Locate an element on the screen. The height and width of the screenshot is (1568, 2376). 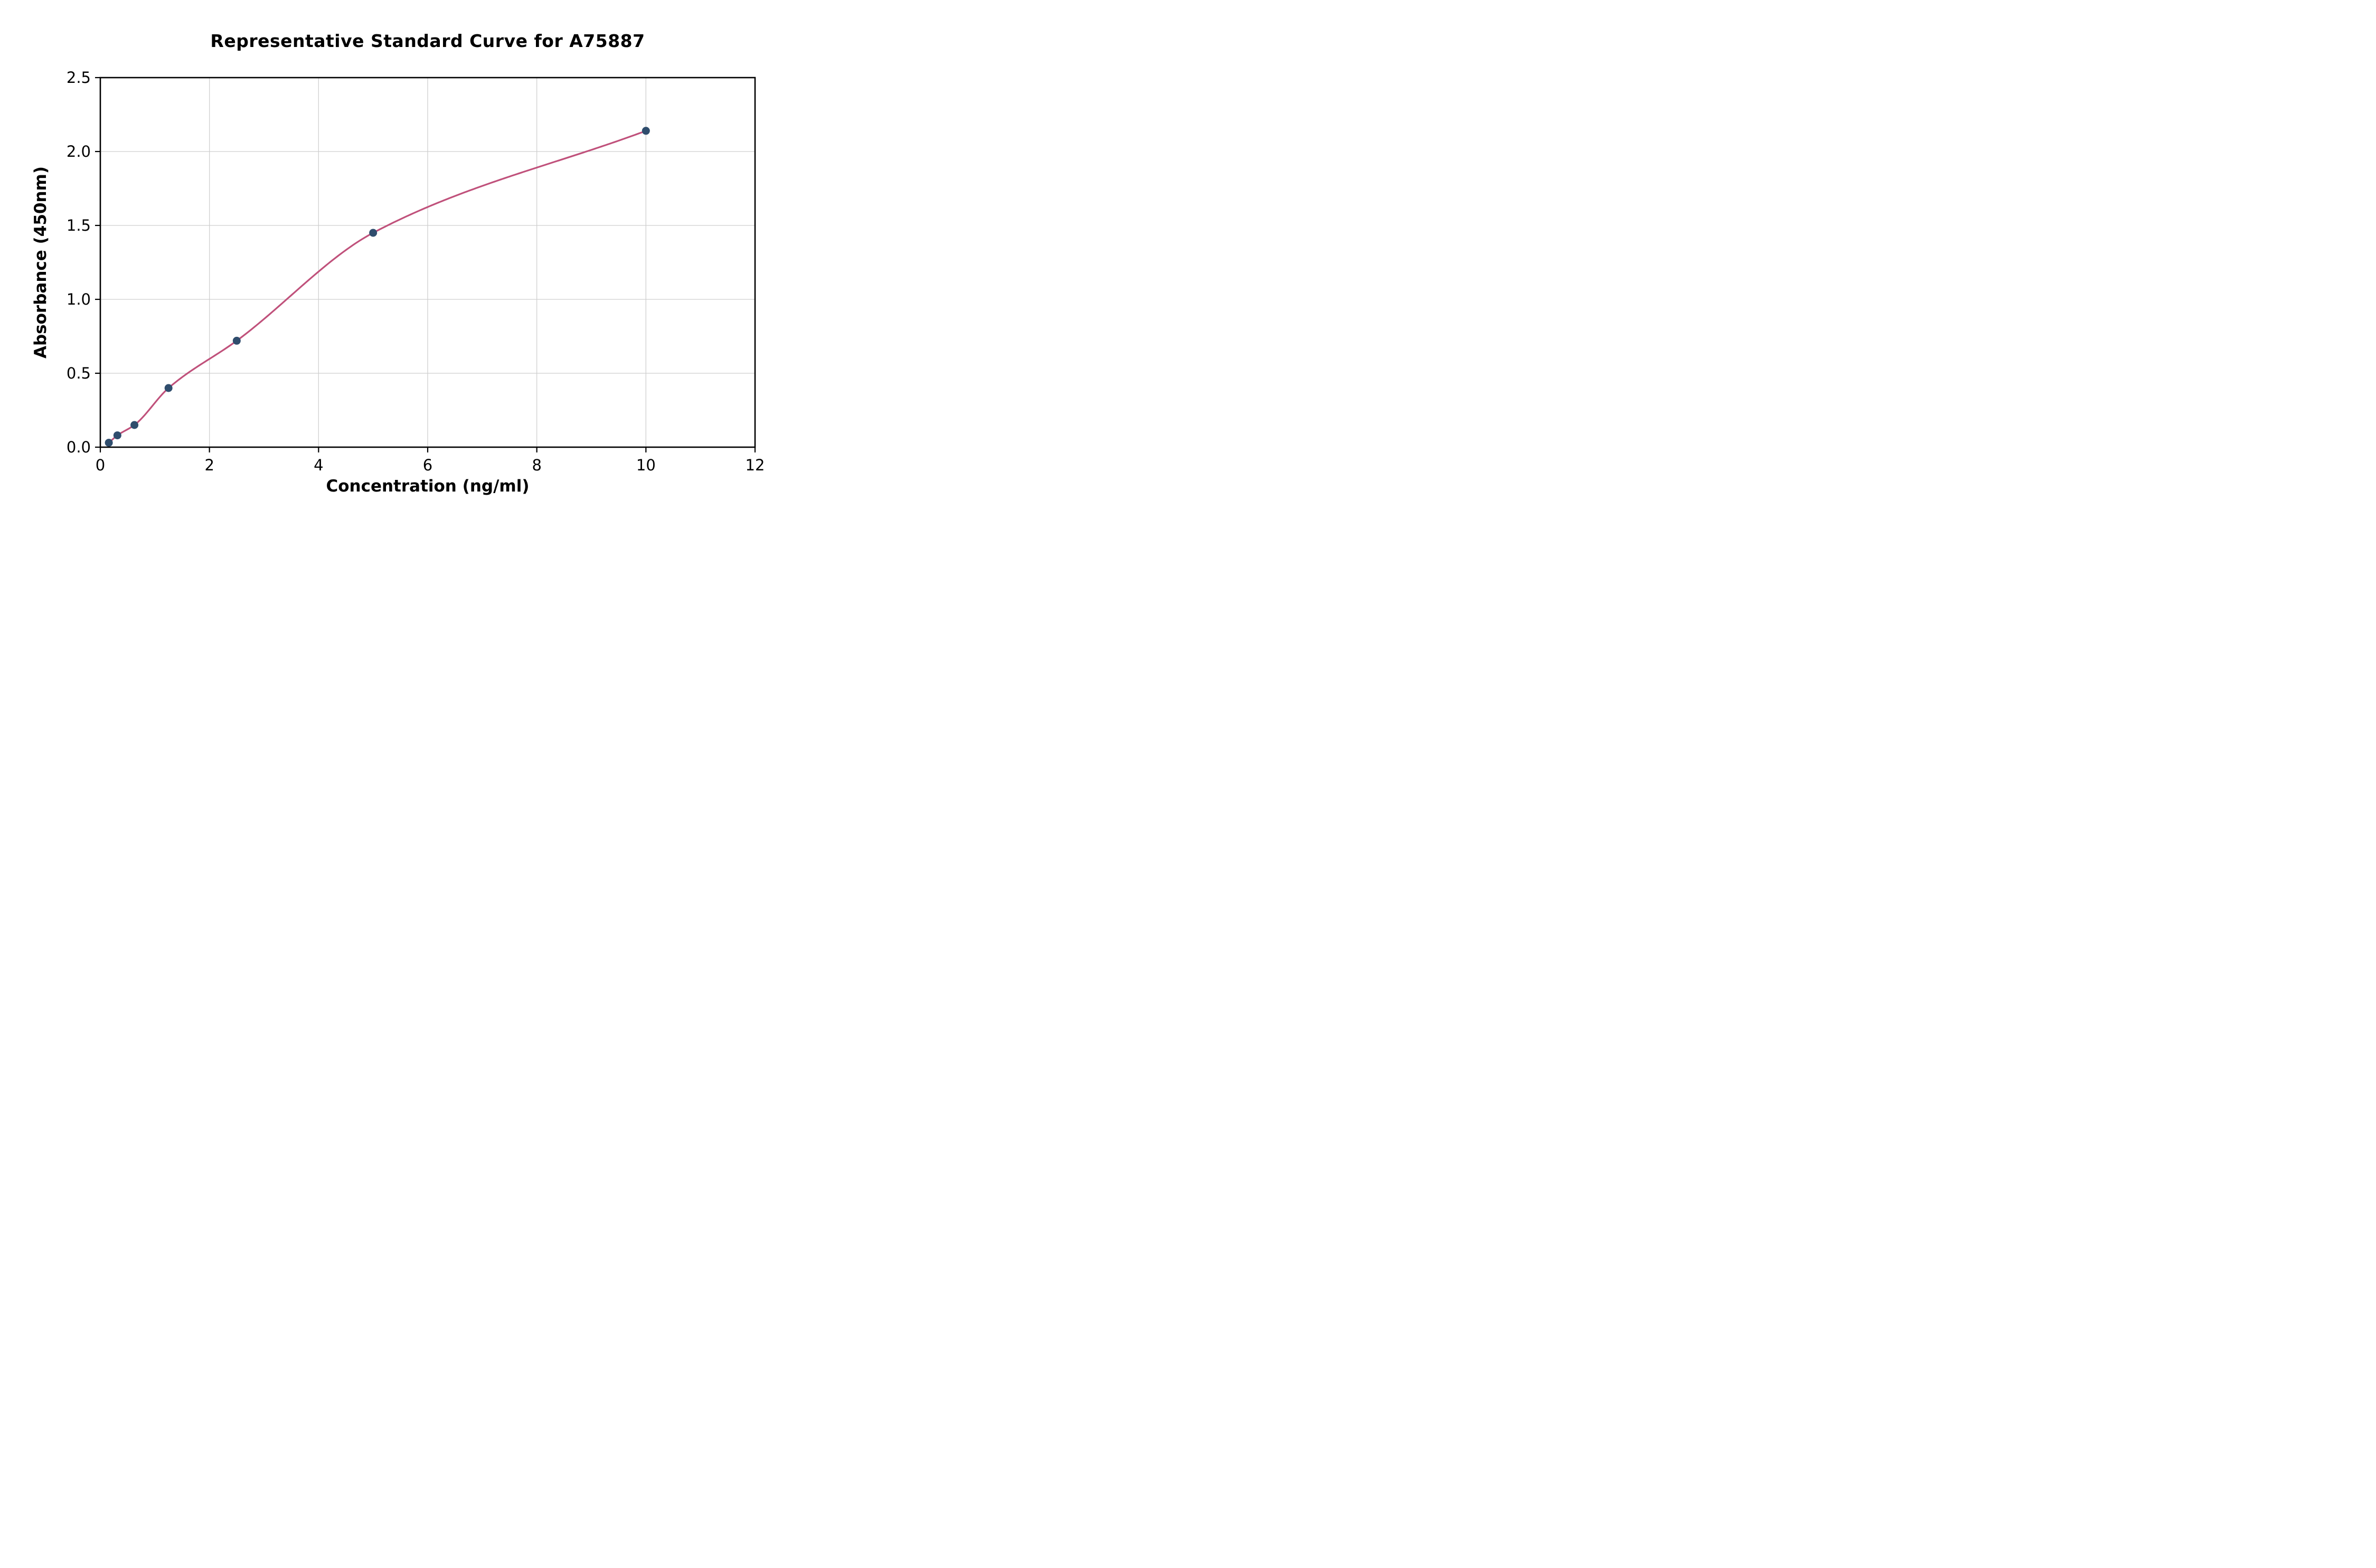
y-tick-label: 2.5 is located at coordinates (79, 78).